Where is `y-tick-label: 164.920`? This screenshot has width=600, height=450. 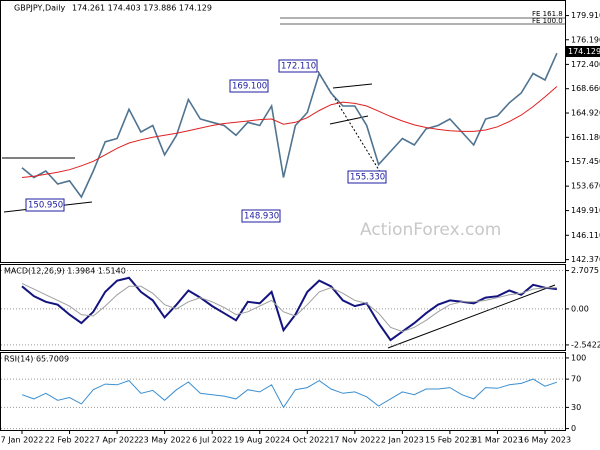 y-tick-label: 164.920 is located at coordinates (585, 113).